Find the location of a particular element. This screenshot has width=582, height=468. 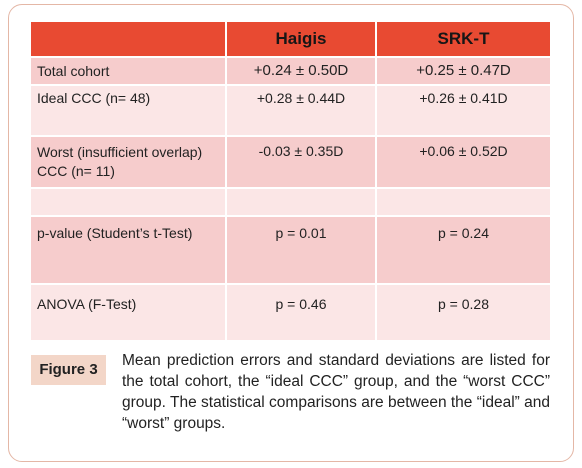

table-header-row: Haigis SRK-T is located at coordinates (290, 39).